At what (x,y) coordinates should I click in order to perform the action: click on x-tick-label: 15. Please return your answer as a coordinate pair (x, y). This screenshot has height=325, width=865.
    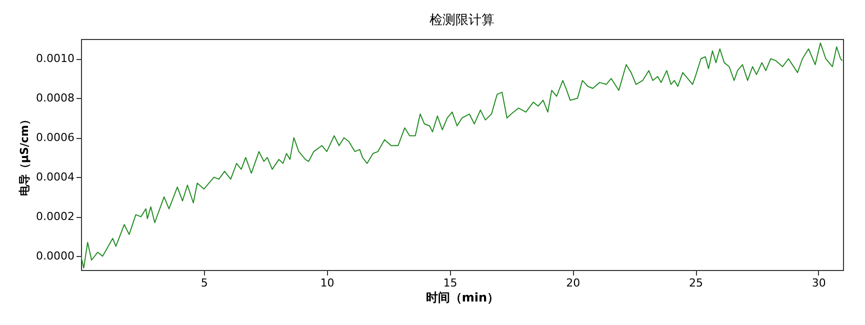
    Looking at the image, I should click on (450, 283).